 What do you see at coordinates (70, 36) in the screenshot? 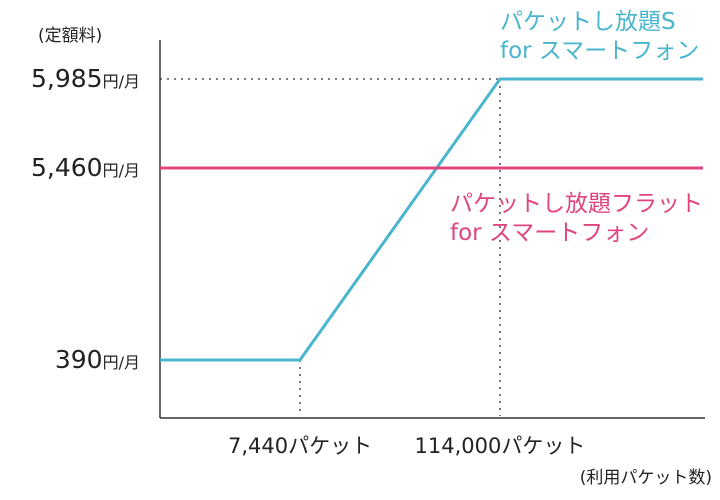
I see `y-axis-label: (定額料)` at bounding box center [70, 36].